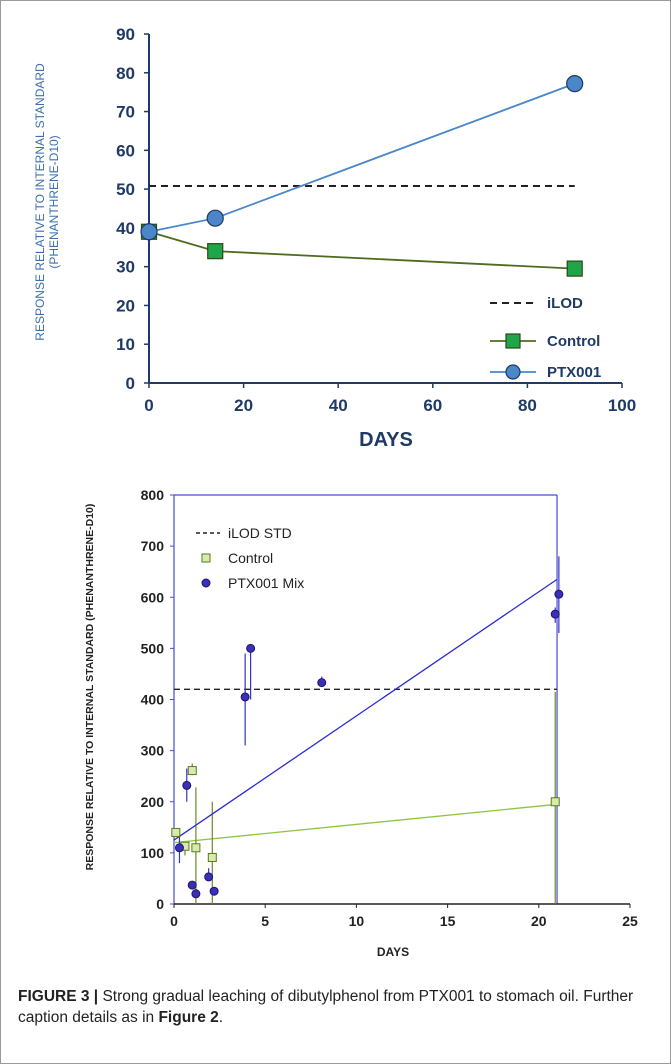  What do you see at coordinates (153, 853) in the screenshot?
I see `chart-bottom-y-tick-label: 100` at bounding box center [153, 853].